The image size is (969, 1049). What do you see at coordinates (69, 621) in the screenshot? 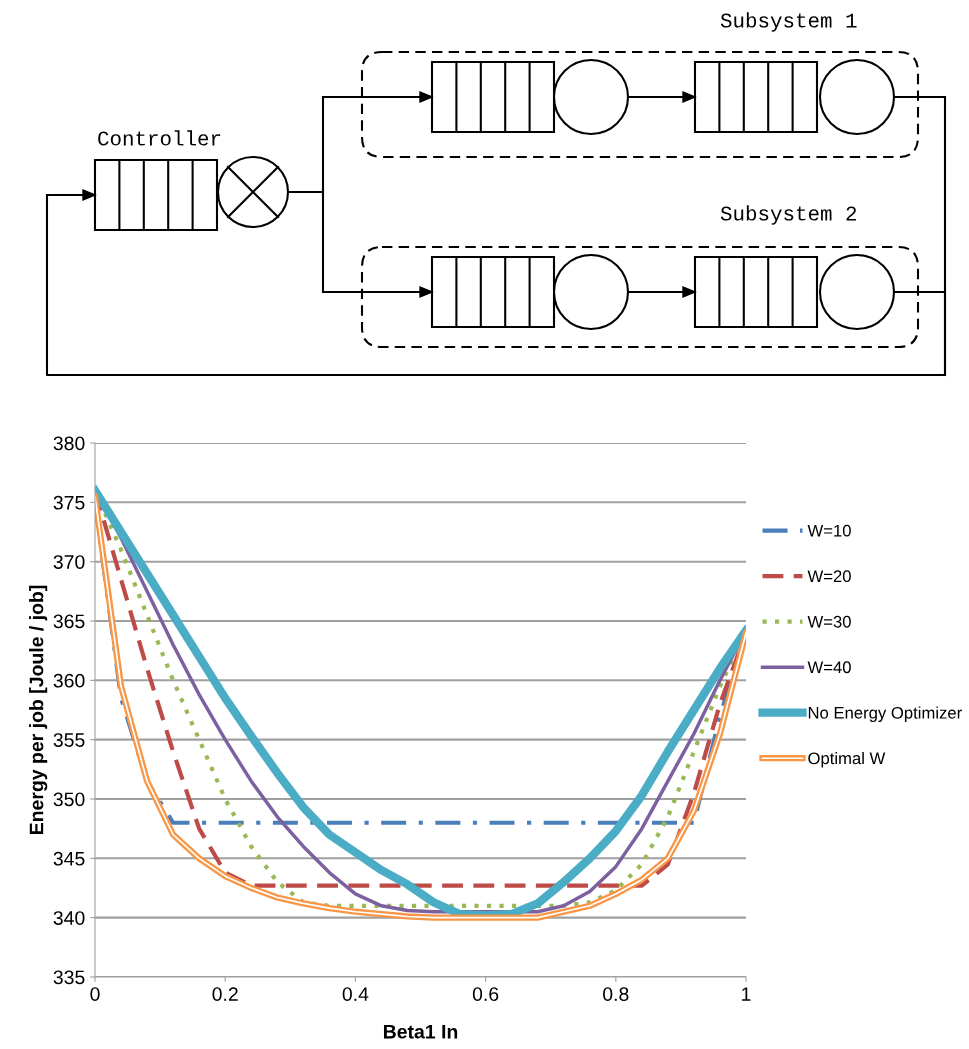
I see `y-tick-label: 365` at bounding box center [69, 621].